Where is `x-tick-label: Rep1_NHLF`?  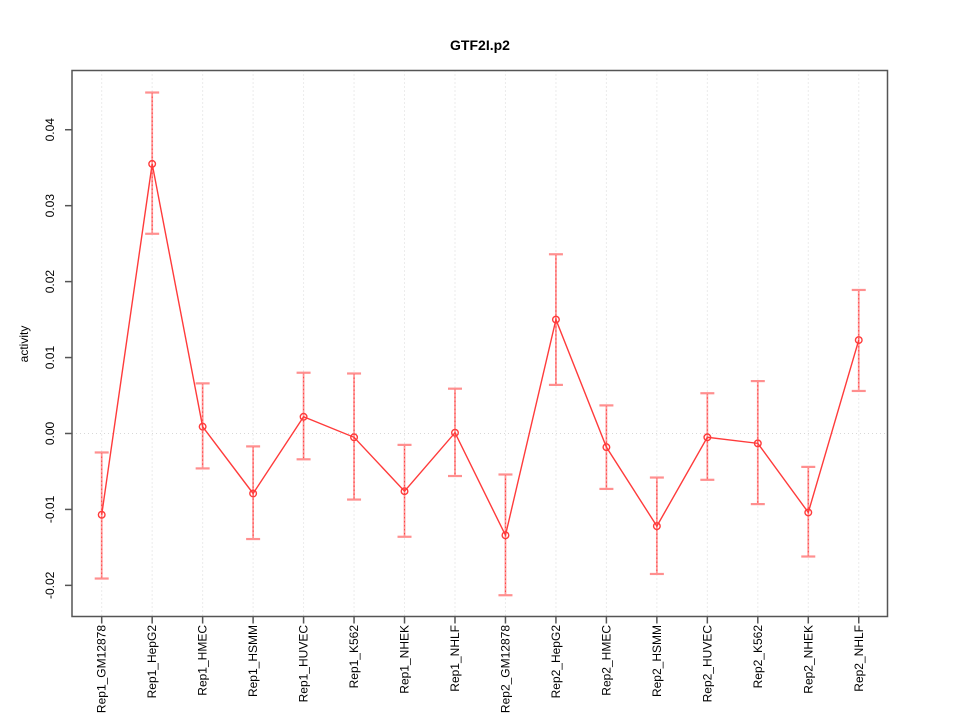 x-tick-label: Rep1_NHLF is located at coordinates (455, 658).